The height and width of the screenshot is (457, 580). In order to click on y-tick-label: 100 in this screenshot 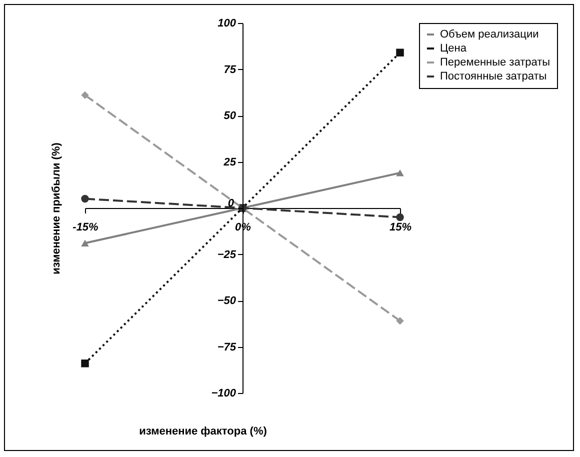, I will do `click(227, 24)`.